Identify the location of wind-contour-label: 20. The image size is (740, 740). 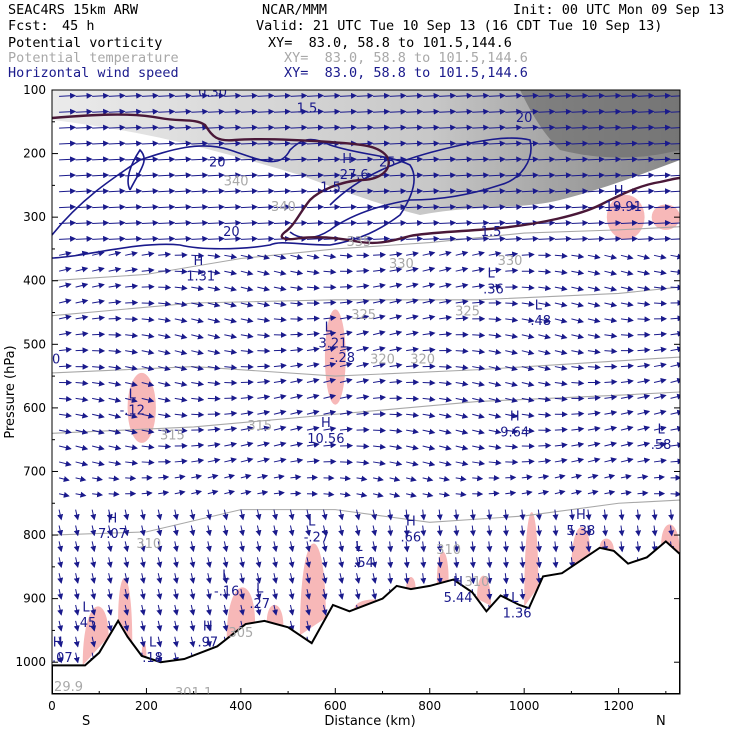
(231, 232).